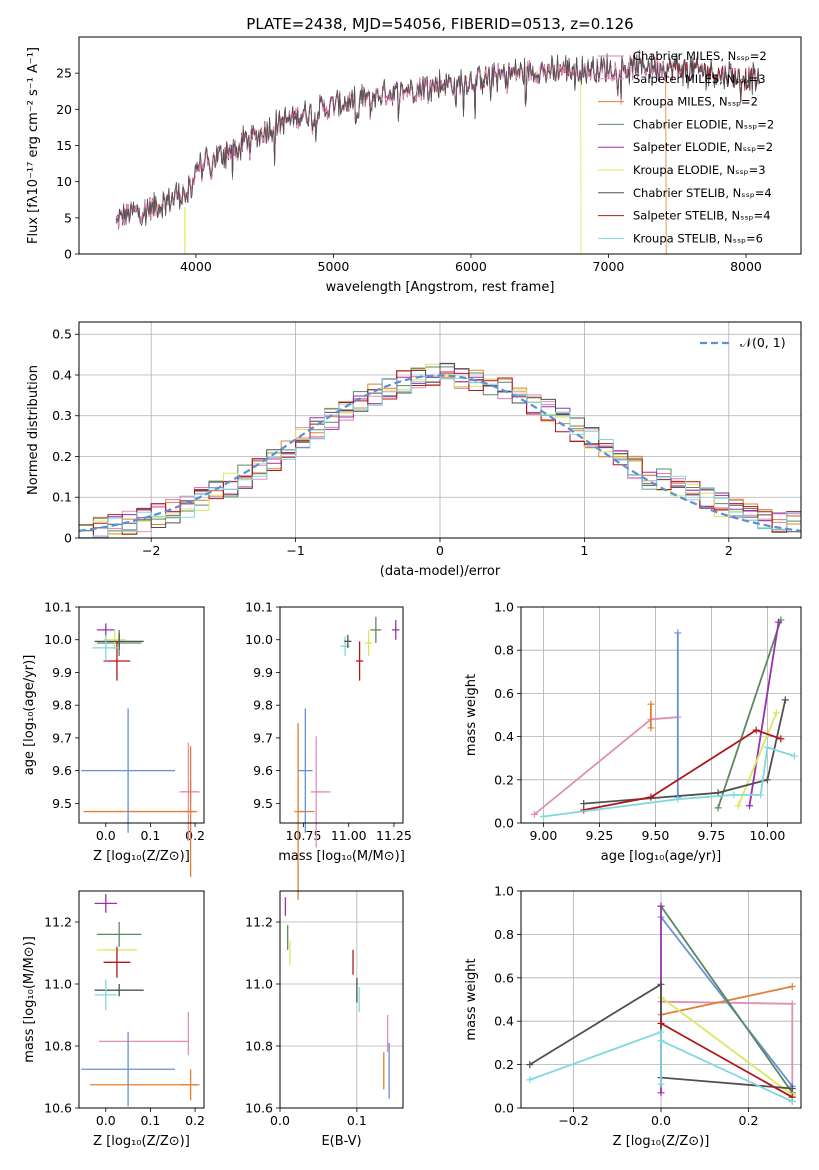 This screenshot has height=1170, width=819. I want to click on residual_histogram-xtick-label: 2, so click(729, 550).